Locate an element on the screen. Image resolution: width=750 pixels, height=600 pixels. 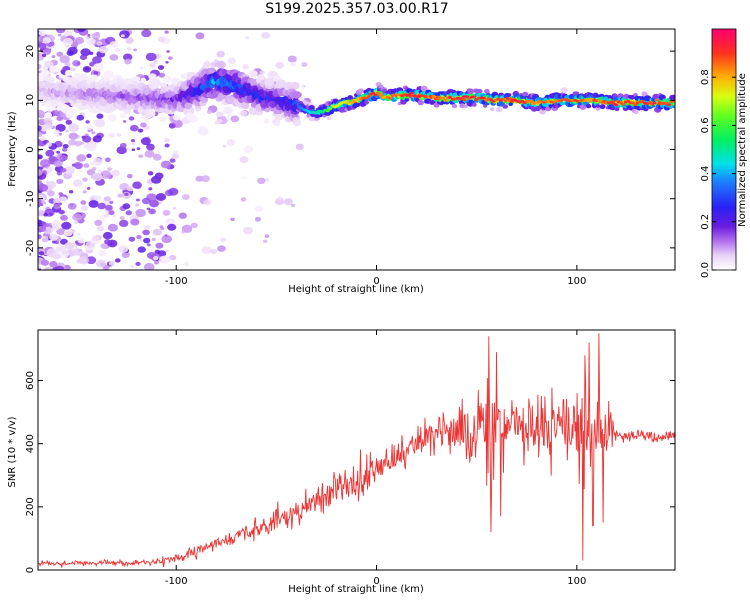
x-tick-label: 100 is located at coordinates (576, 281).